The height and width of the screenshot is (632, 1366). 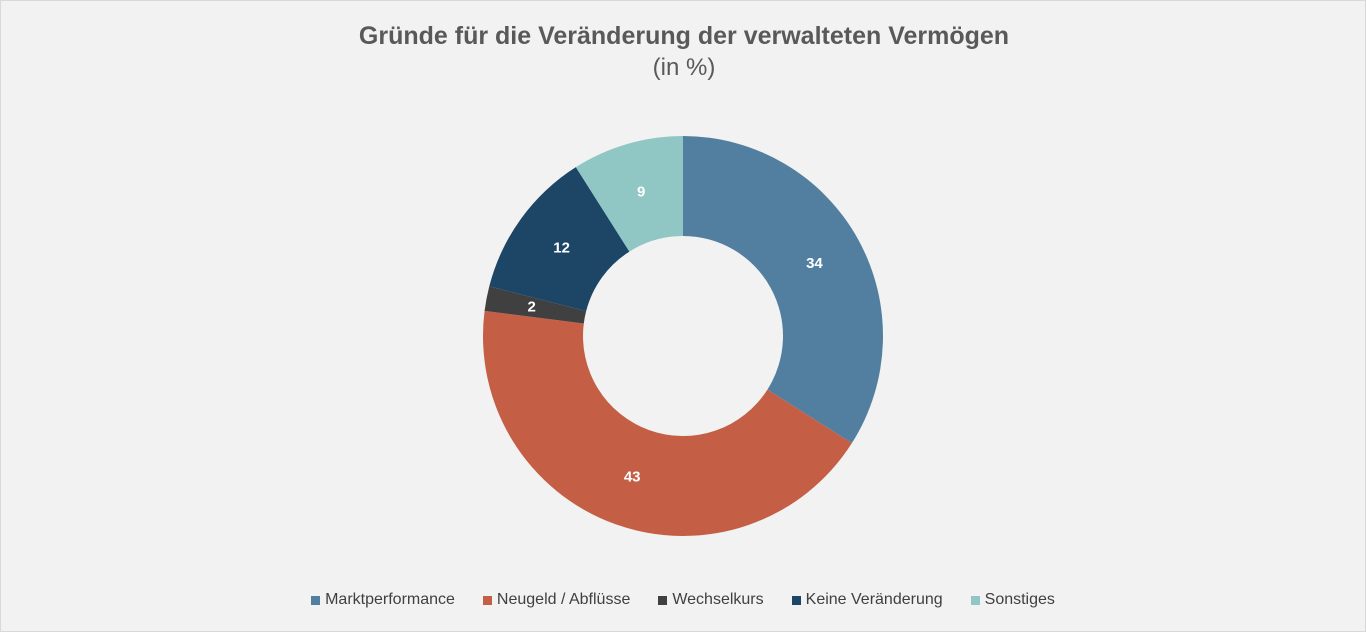 I want to click on donut-slice-wechselkurs, so click(x=535, y=305).